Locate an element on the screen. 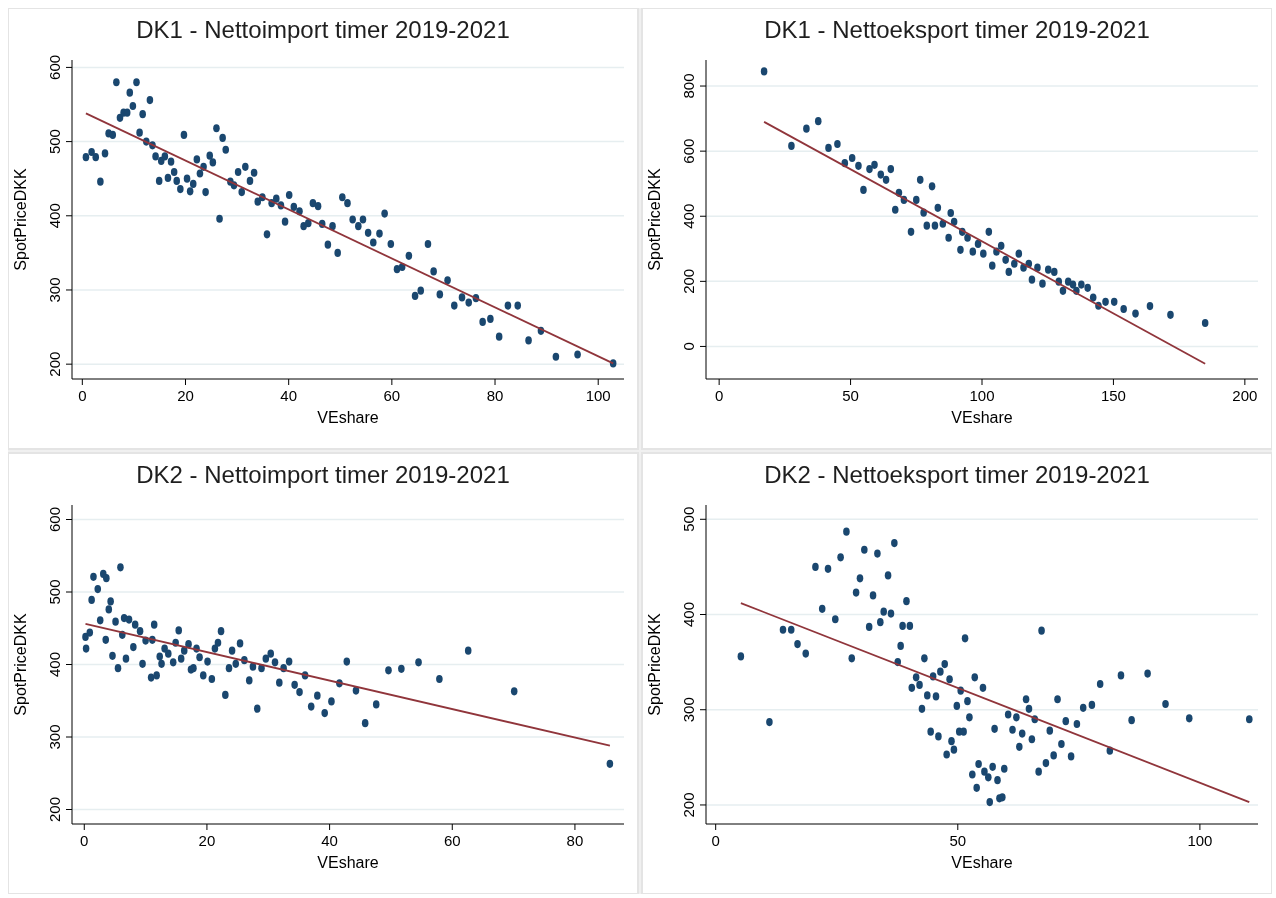 The width and height of the screenshot is (1276, 898). chart-title: DK1 - Nettoeksport timer 2019-2021 is located at coordinates (957, 29).